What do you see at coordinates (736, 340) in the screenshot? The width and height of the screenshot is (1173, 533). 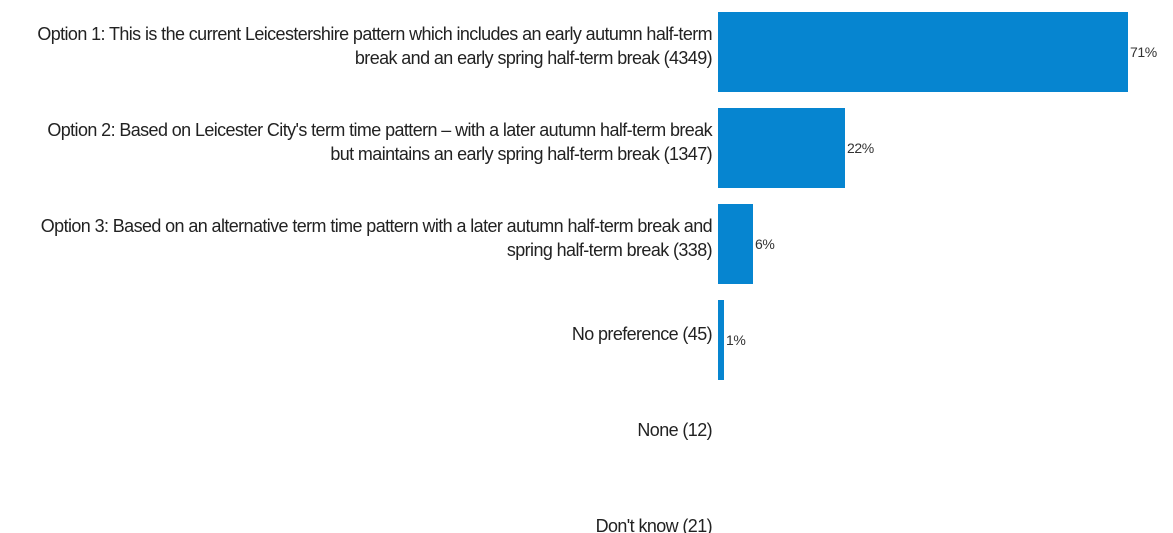 I see `value-label: 1%` at bounding box center [736, 340].